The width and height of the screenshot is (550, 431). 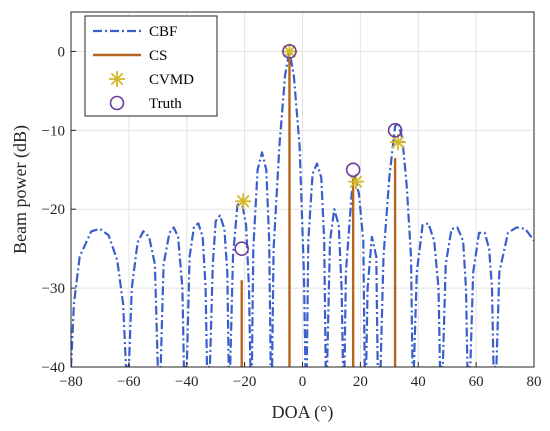 I want to click on x-tick-label: 60, so click(x=476, y=382).